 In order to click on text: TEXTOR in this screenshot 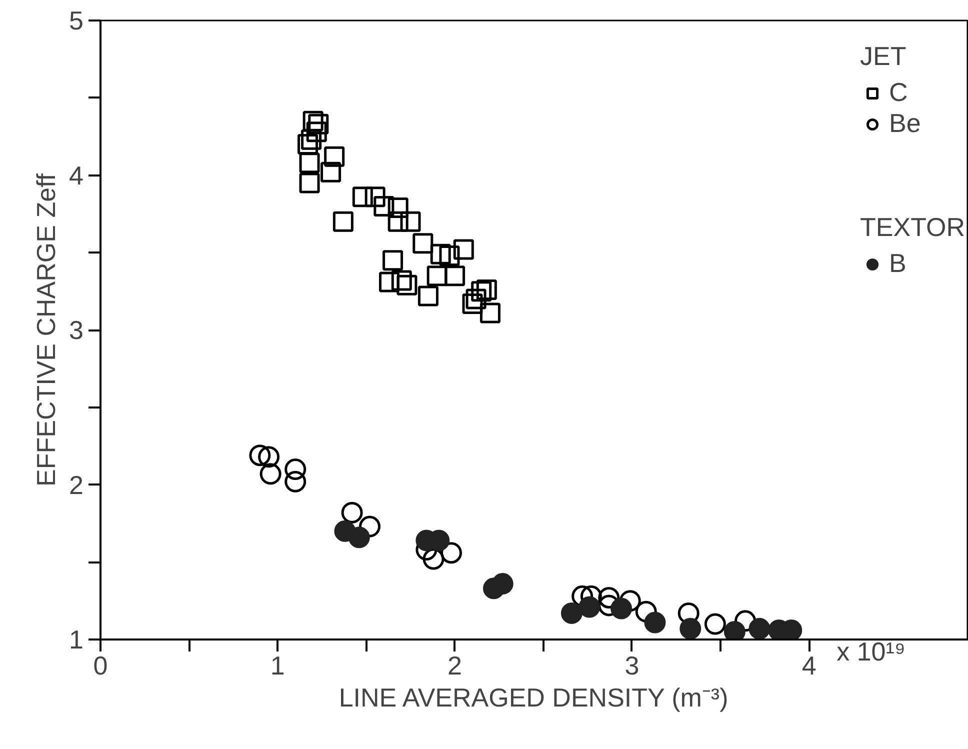, I will do `click(912, 227)`.